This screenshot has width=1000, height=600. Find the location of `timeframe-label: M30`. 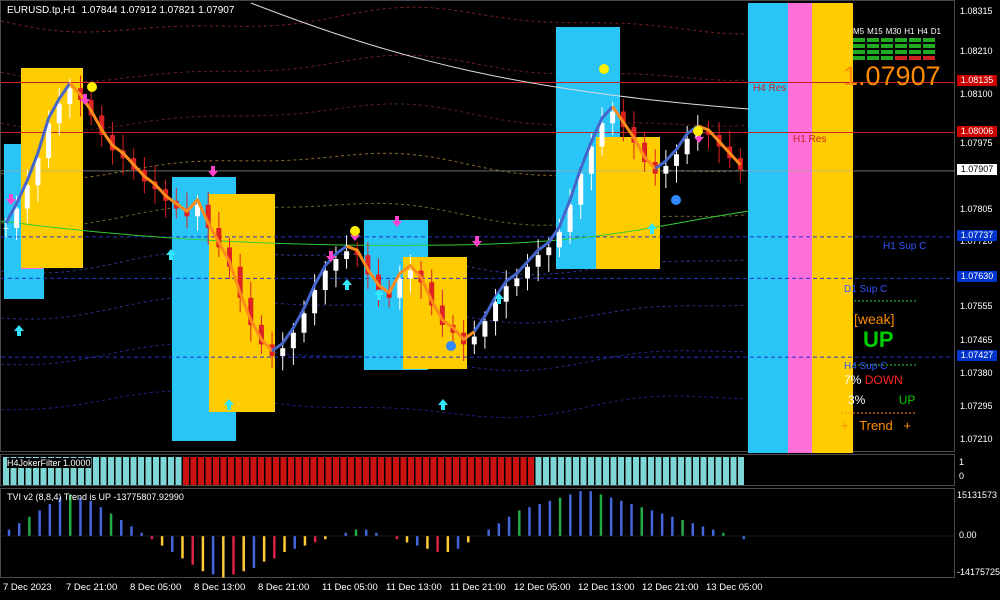

timeframe-label: M30 is located at coordinates (893, 31).